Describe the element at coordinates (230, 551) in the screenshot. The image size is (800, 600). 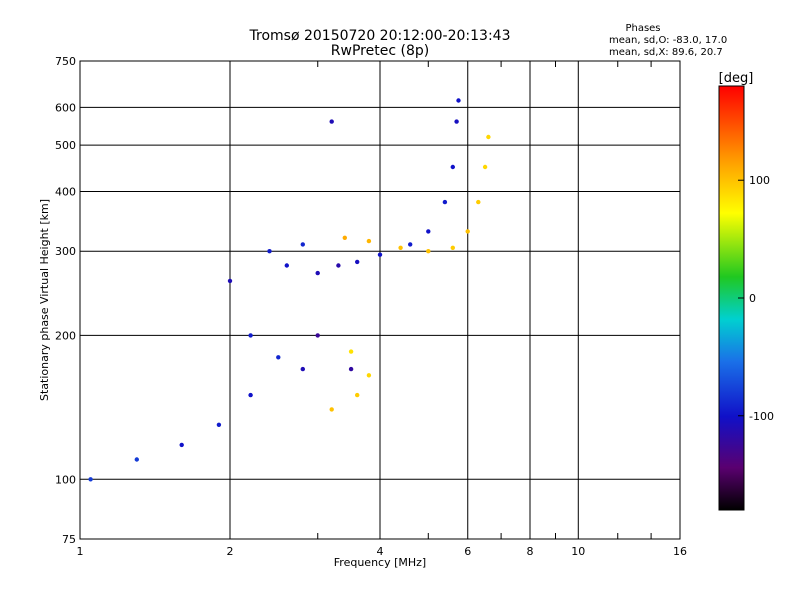
I see `x-tick-label: 2` at that location.